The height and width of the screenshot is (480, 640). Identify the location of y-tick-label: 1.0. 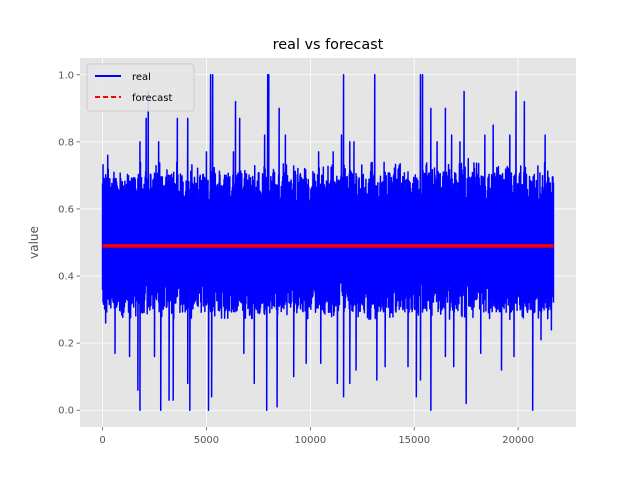
(66, 75).